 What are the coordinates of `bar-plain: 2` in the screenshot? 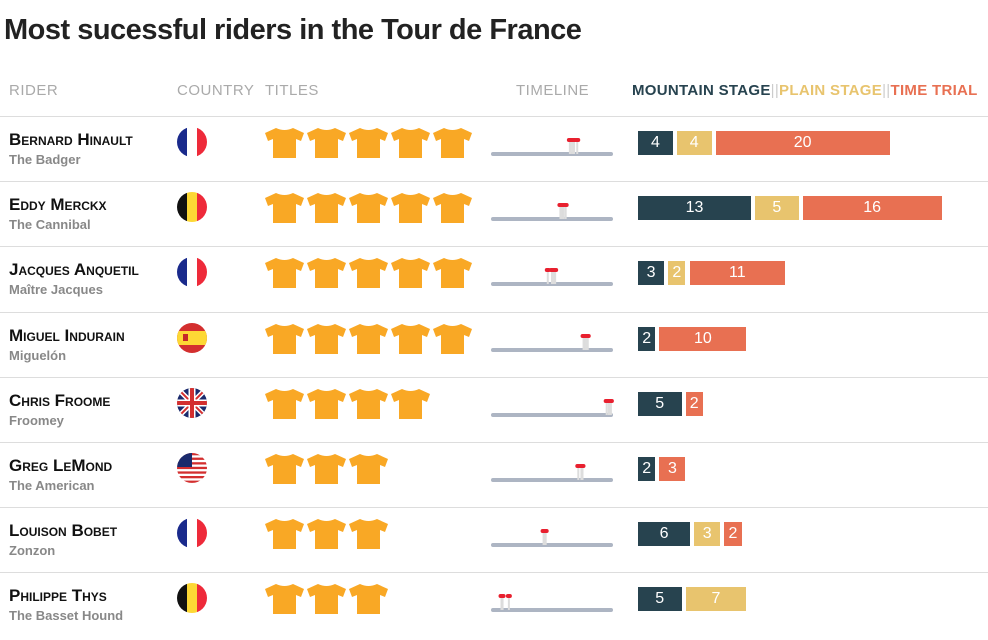 It's located at (677, 273).